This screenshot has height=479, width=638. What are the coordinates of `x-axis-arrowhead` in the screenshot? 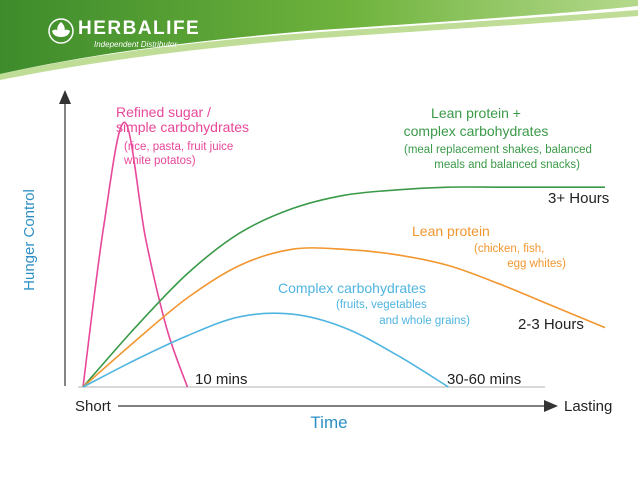 It's located at (551, 406).